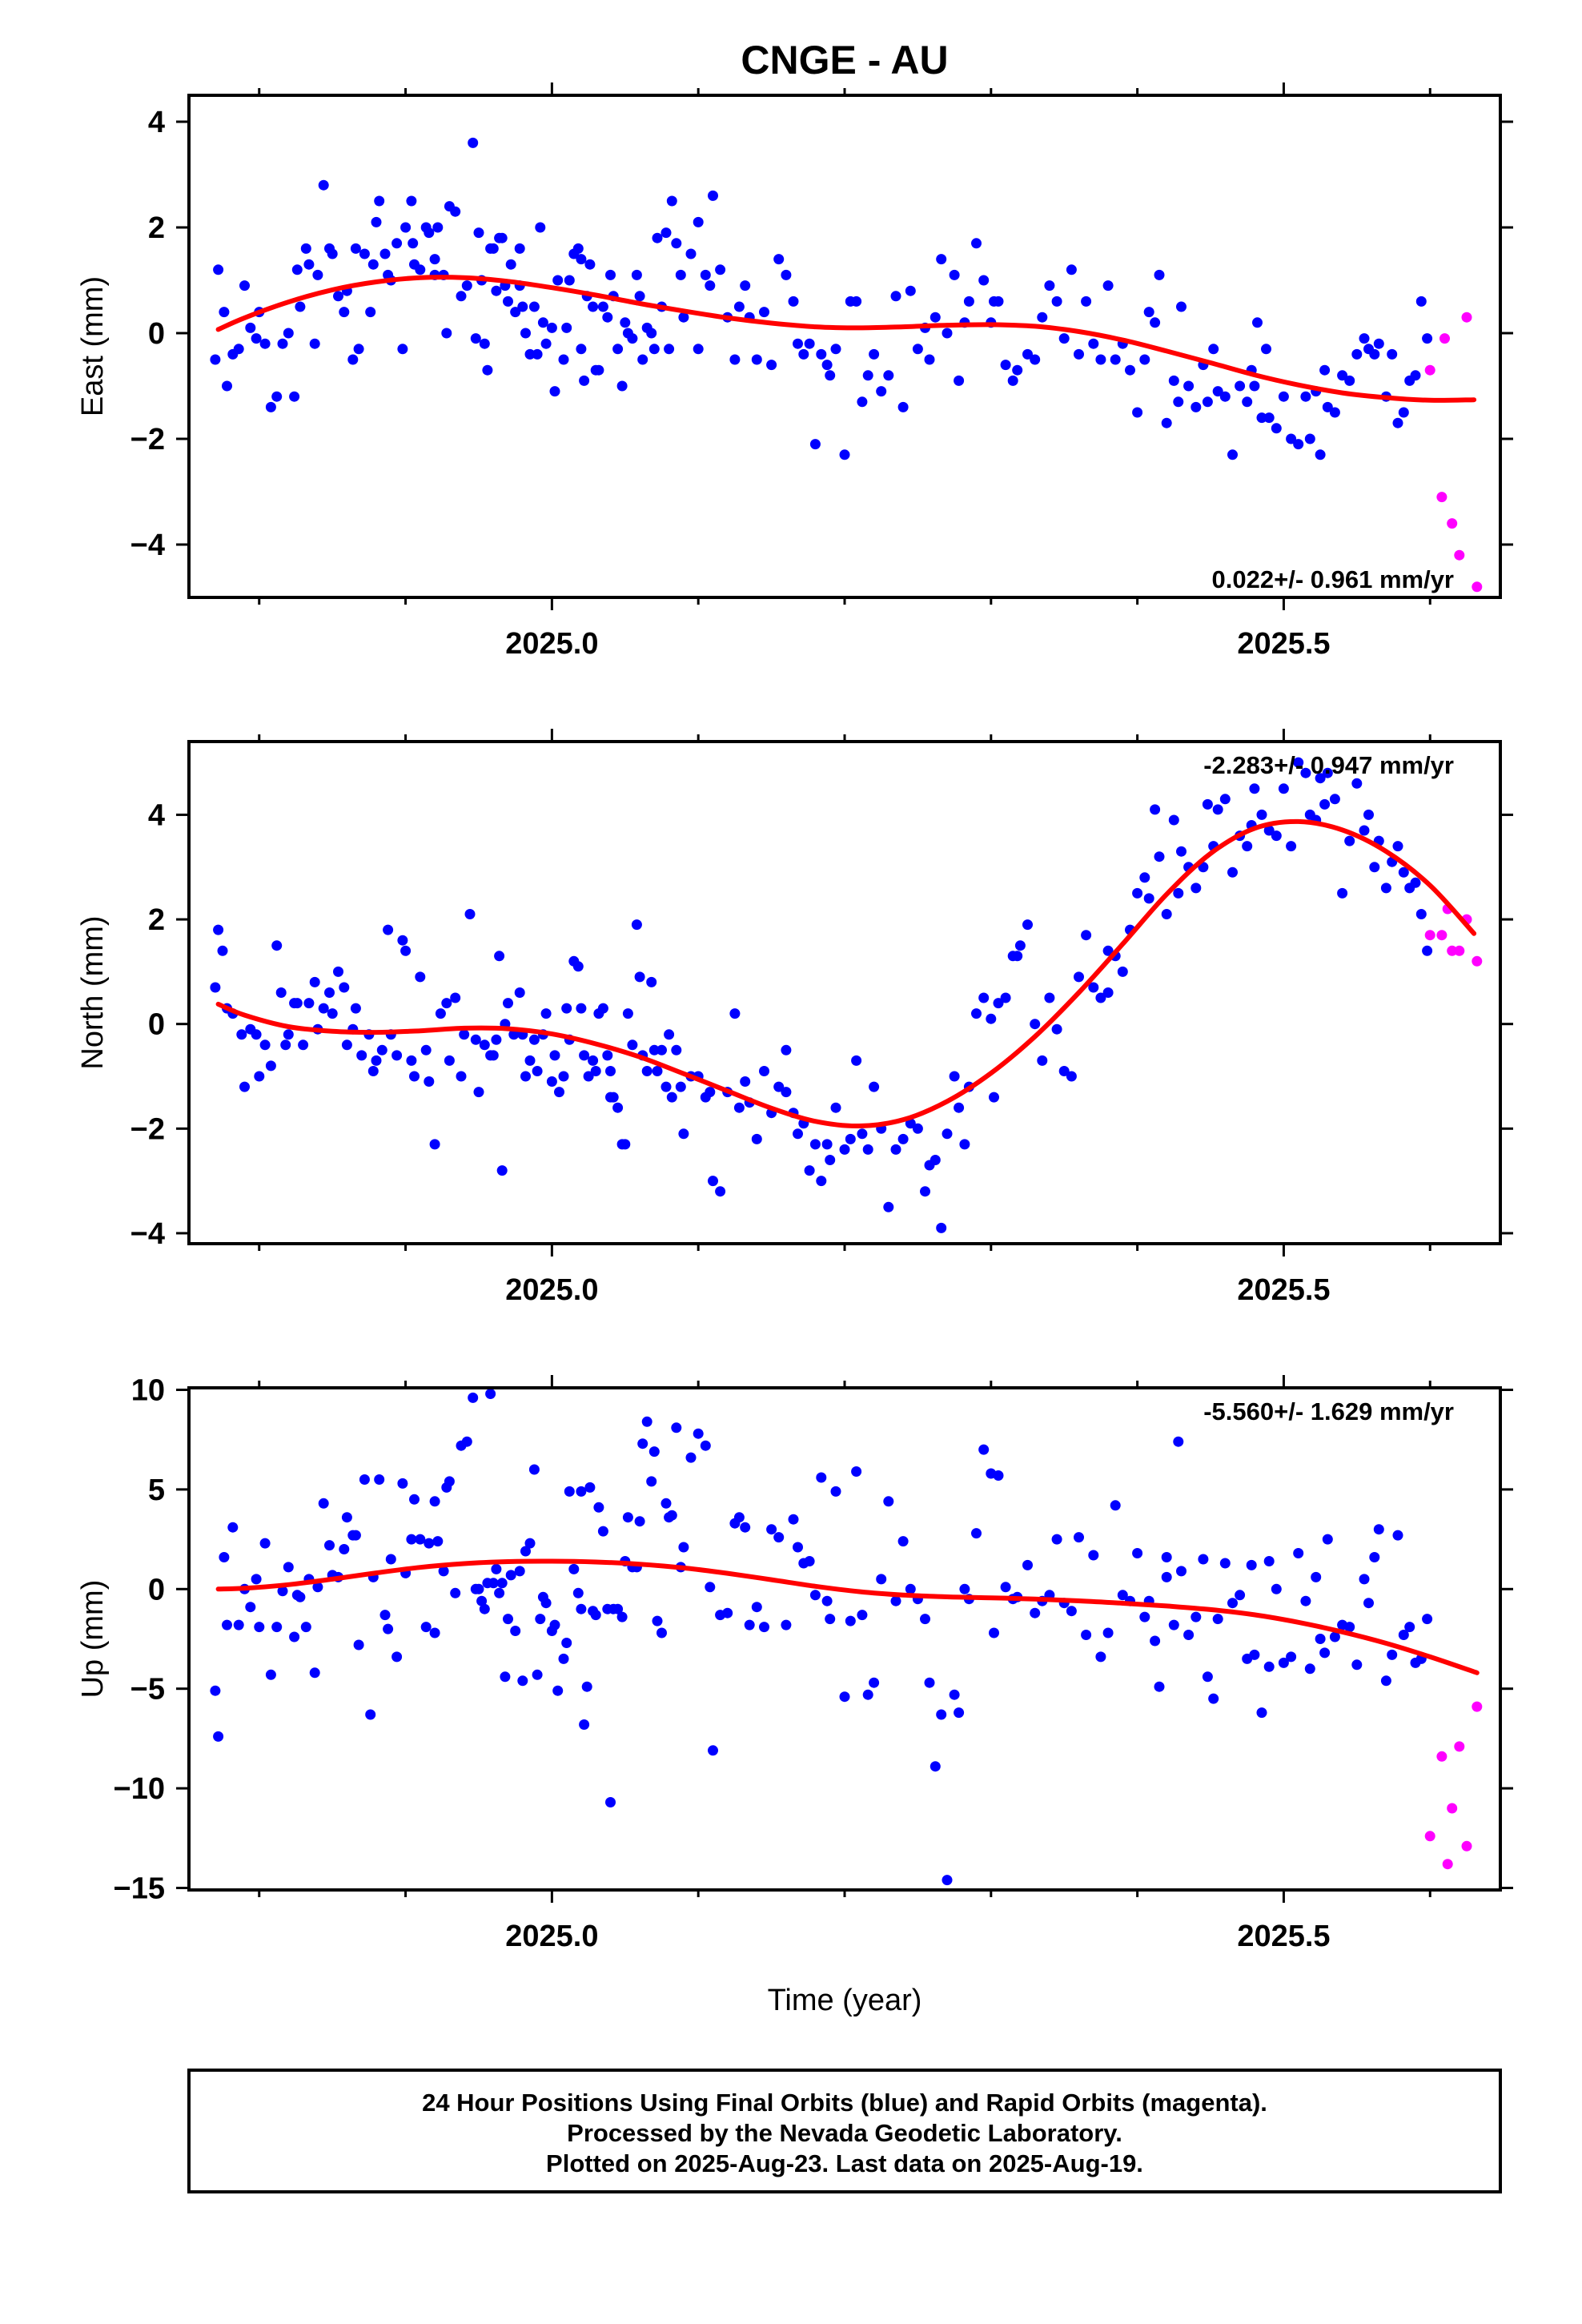 This screenshot has height=2324, width=1582. What do you see at coordinates (147, 545) in the screenshot?
I see `y-tick-label: −4` at bounding box center [147, 545].